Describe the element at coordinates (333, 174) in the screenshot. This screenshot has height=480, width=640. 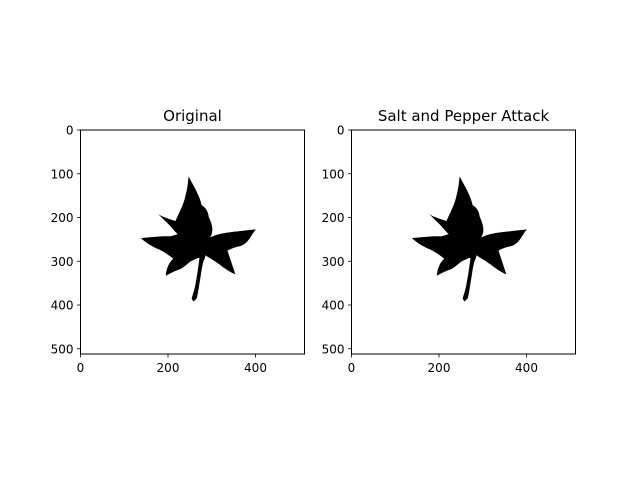
I see `attack-ytick-label-100: 100` at that location.